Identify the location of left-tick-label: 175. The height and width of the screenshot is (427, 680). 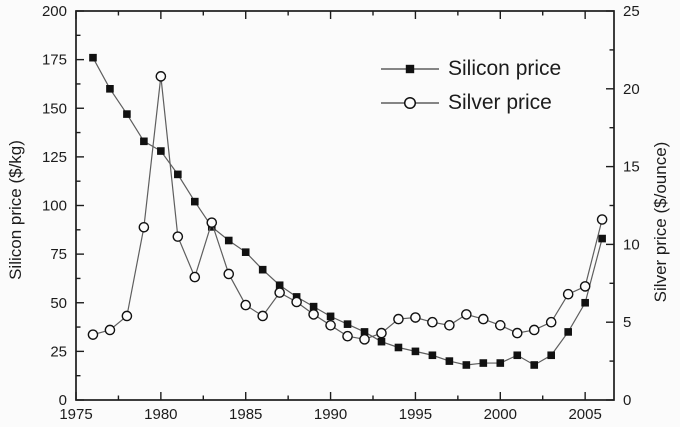
(54, 60).